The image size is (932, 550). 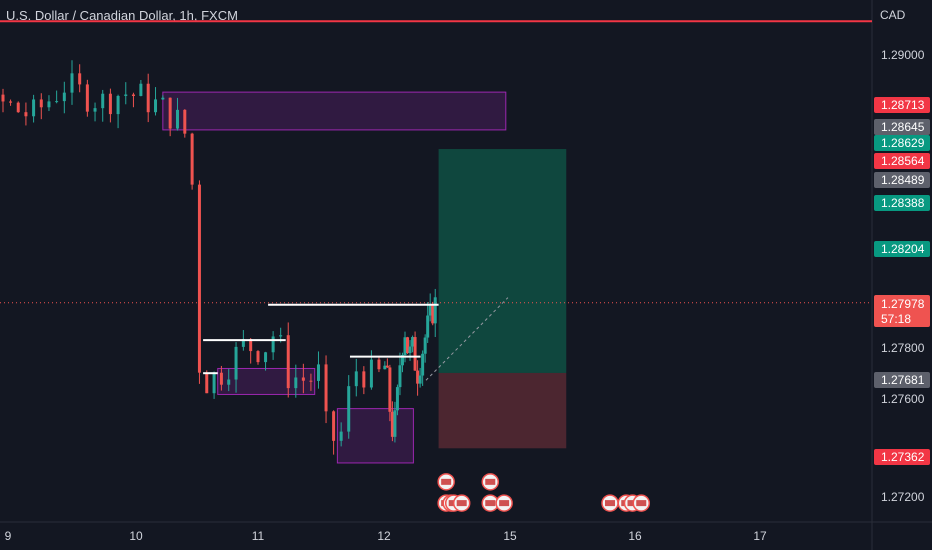 I want to click on price-tag-label-2: 1.28629, so click(x=903, y=143).